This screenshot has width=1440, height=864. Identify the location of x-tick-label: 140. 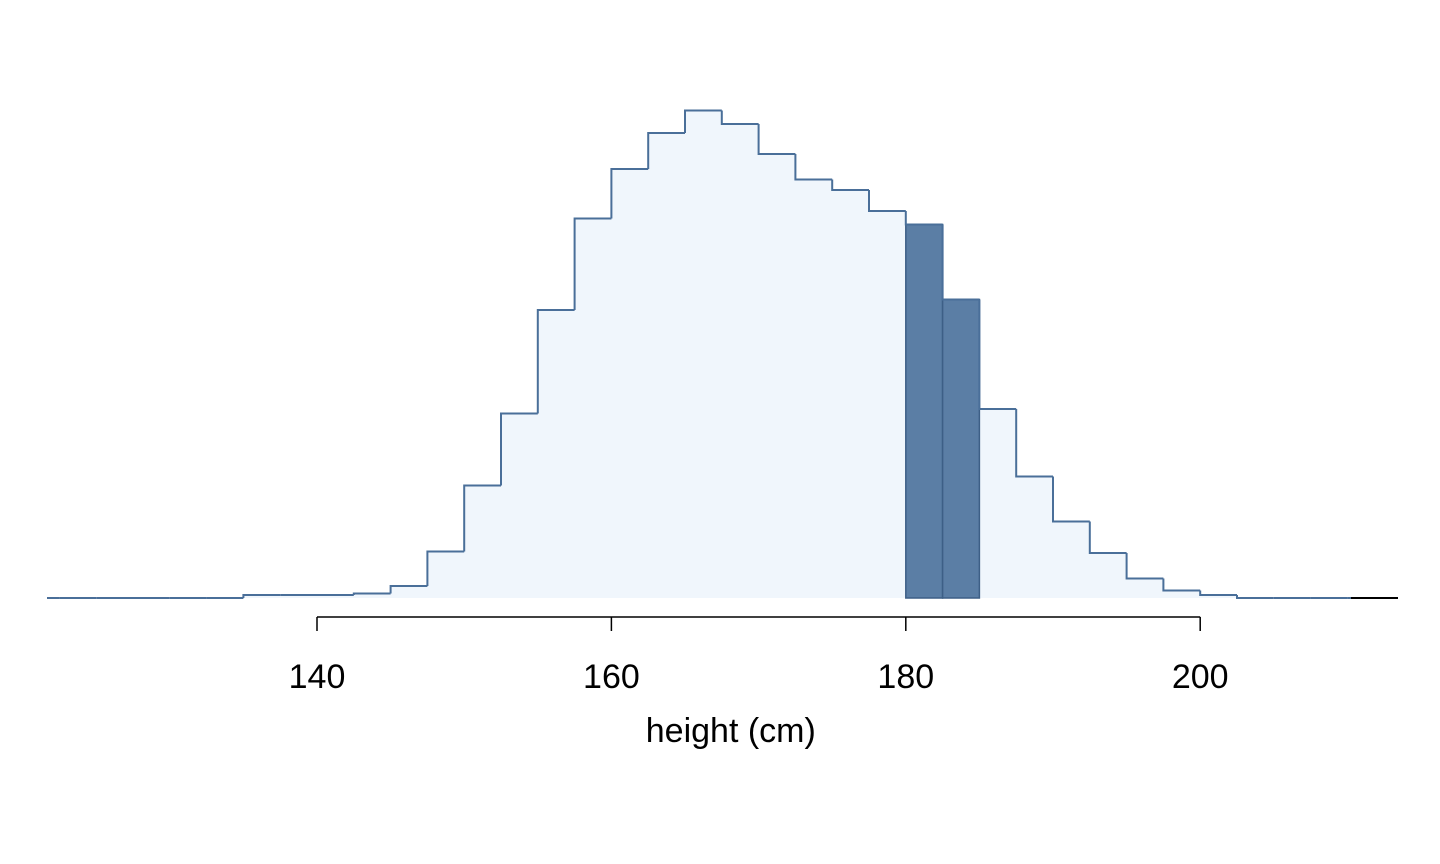
(317, 677).